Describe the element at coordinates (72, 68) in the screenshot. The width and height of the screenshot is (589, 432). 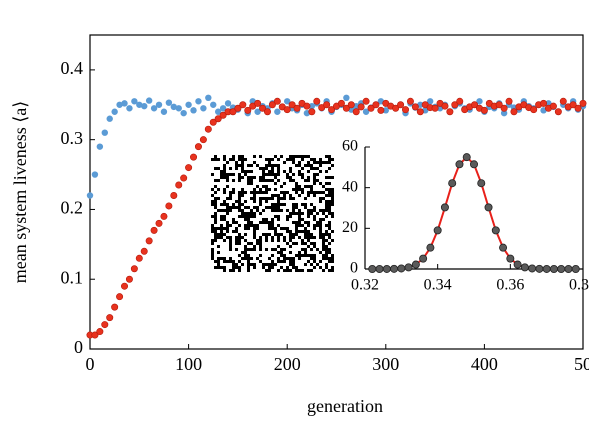
I see `y-tick-label: 0.4` at that location.